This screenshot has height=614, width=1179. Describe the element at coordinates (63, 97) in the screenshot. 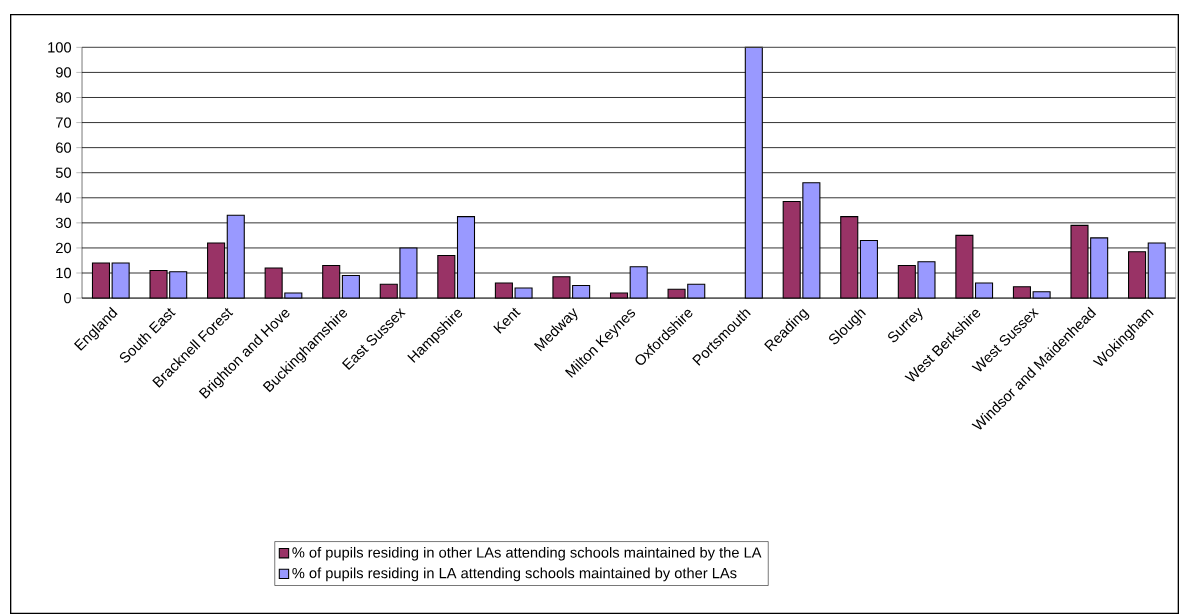

I see `y-tick-label: 80` at that location.